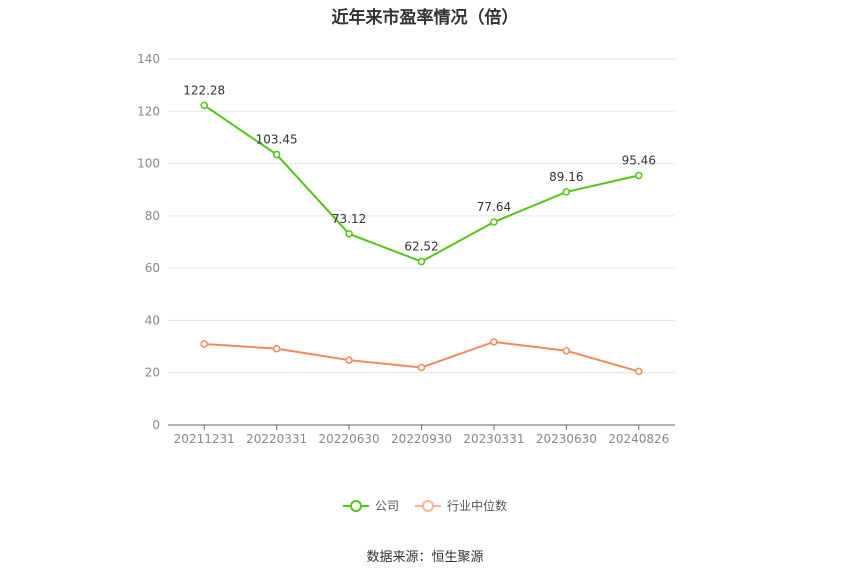 The width and height of the screenshot is (850, 575). Describe the element at coordinates (493, 439) in the screenshot. I see `x-tick-label: 20230331` at that location.